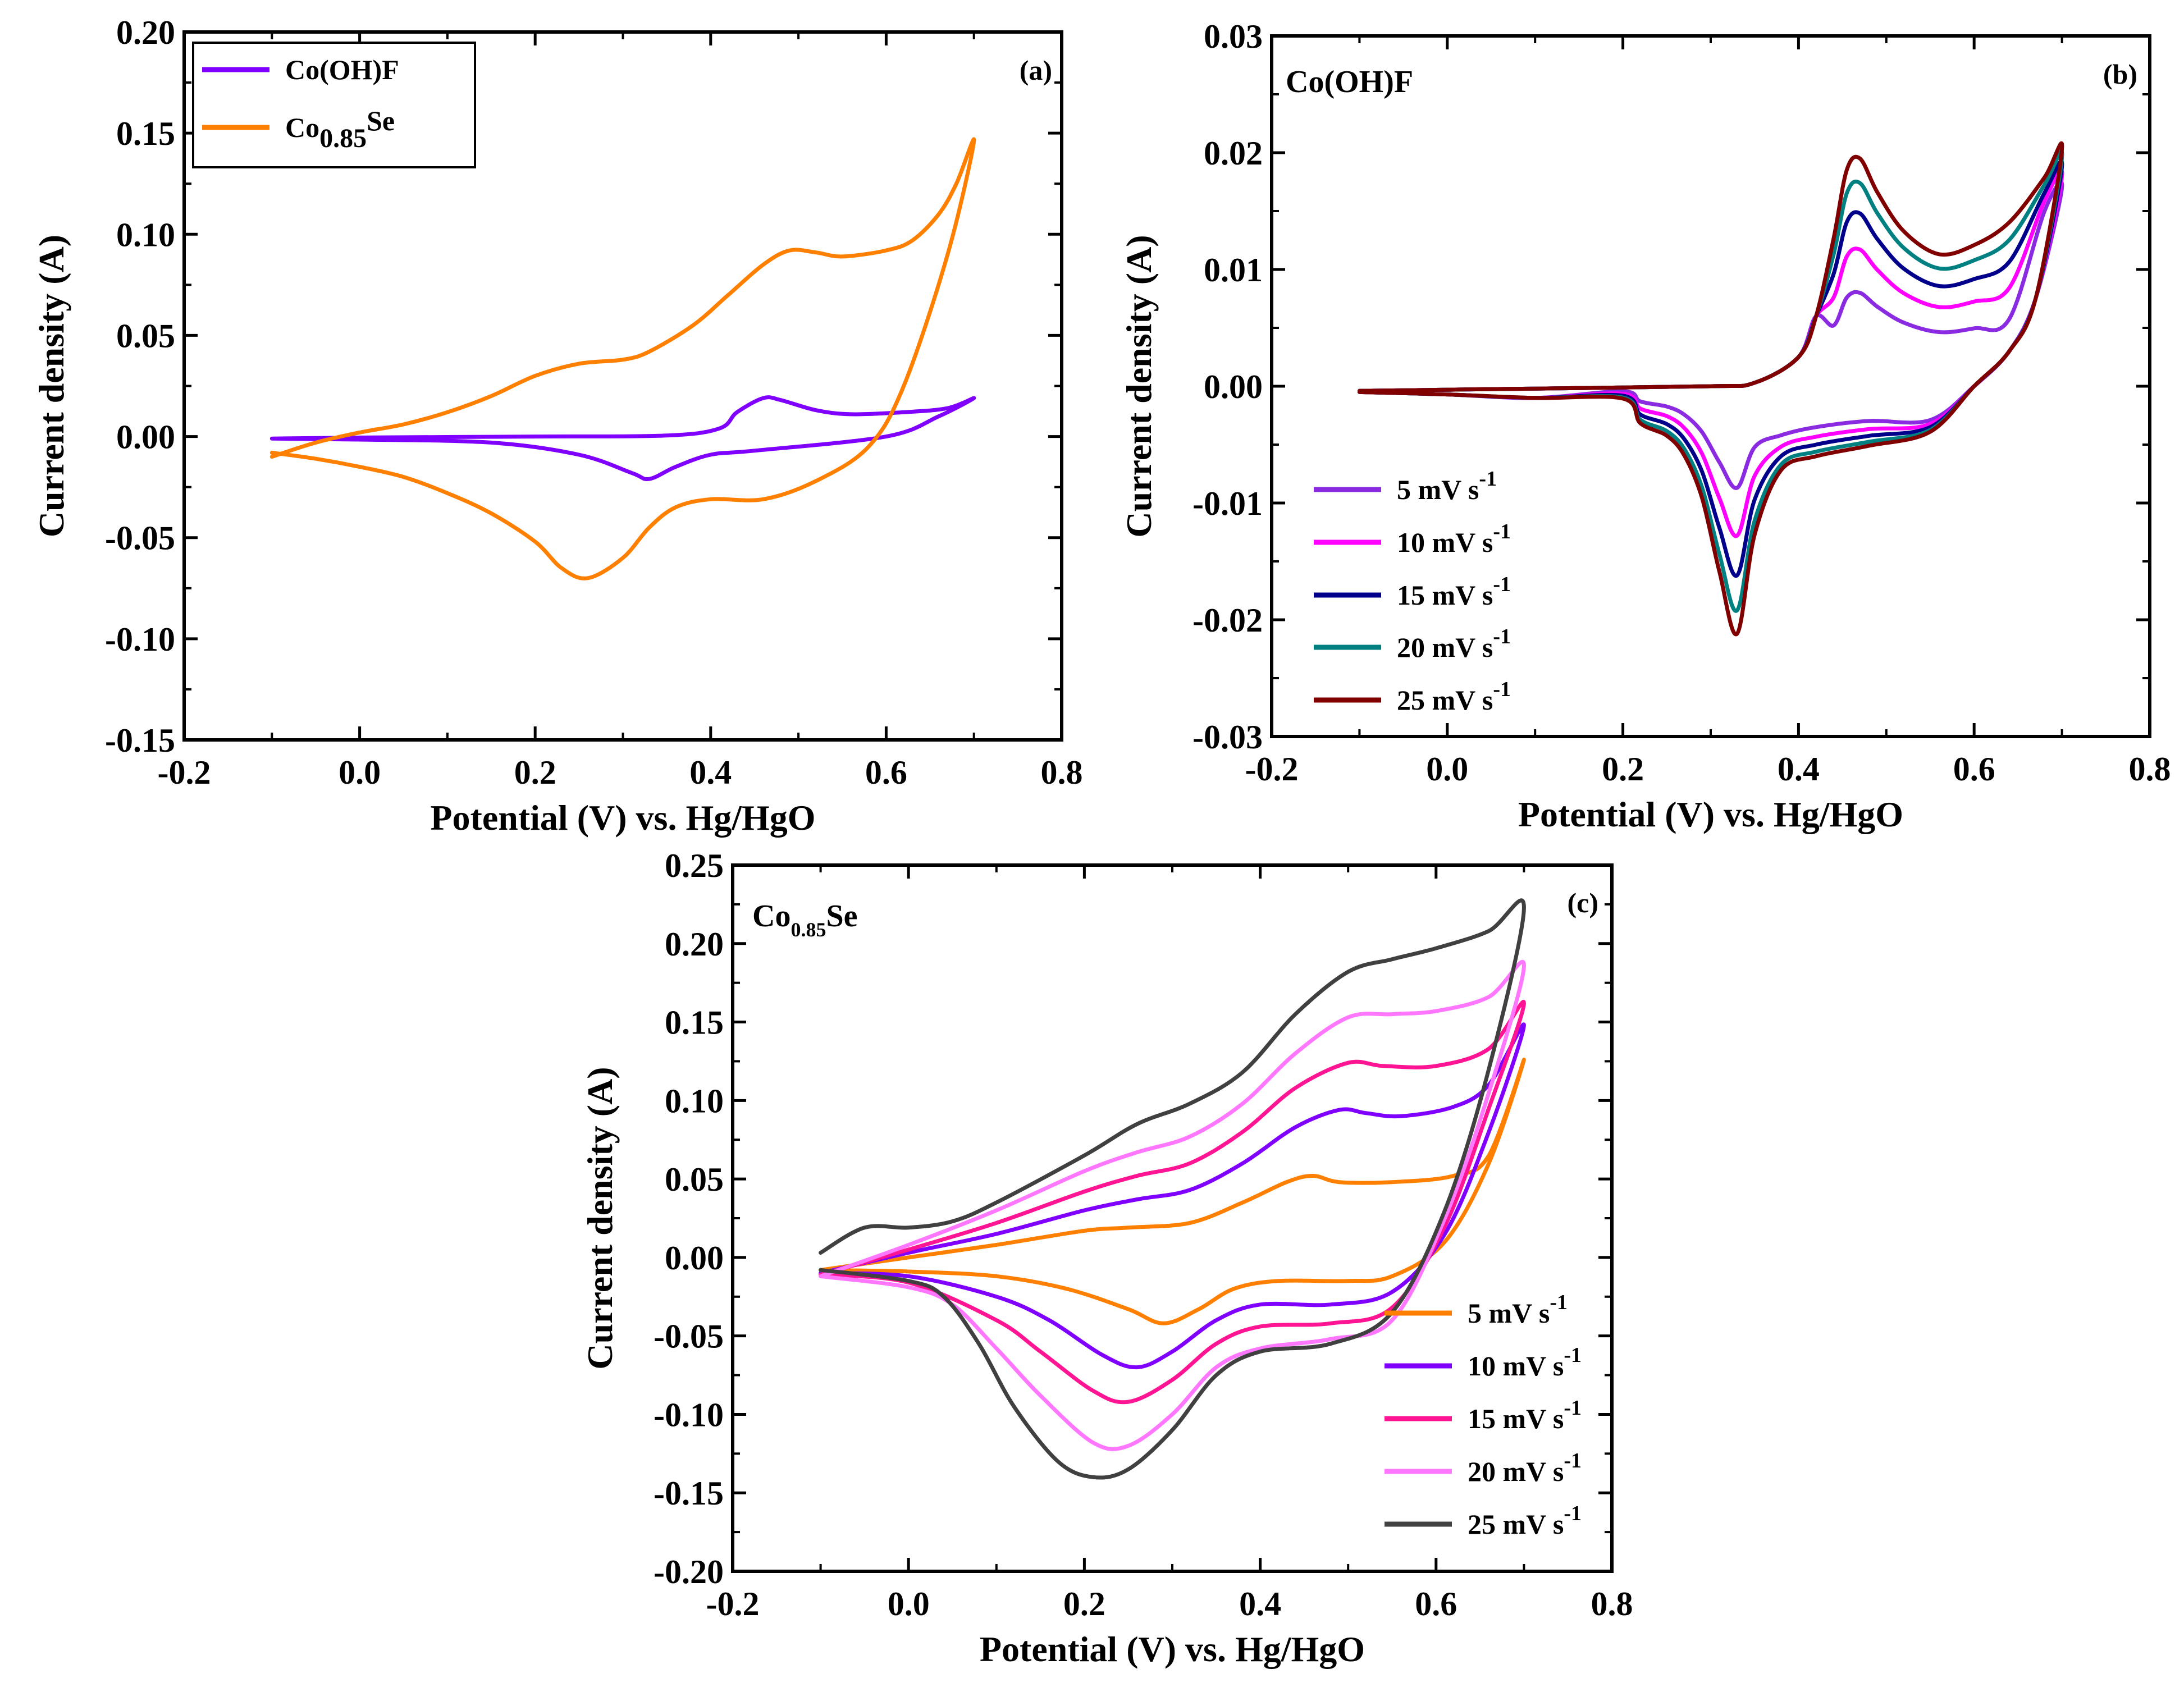  Describe the element at coordinates (1516, 1419) in the screenshot. I see `legend-label-main: 15 mV s` at that location.